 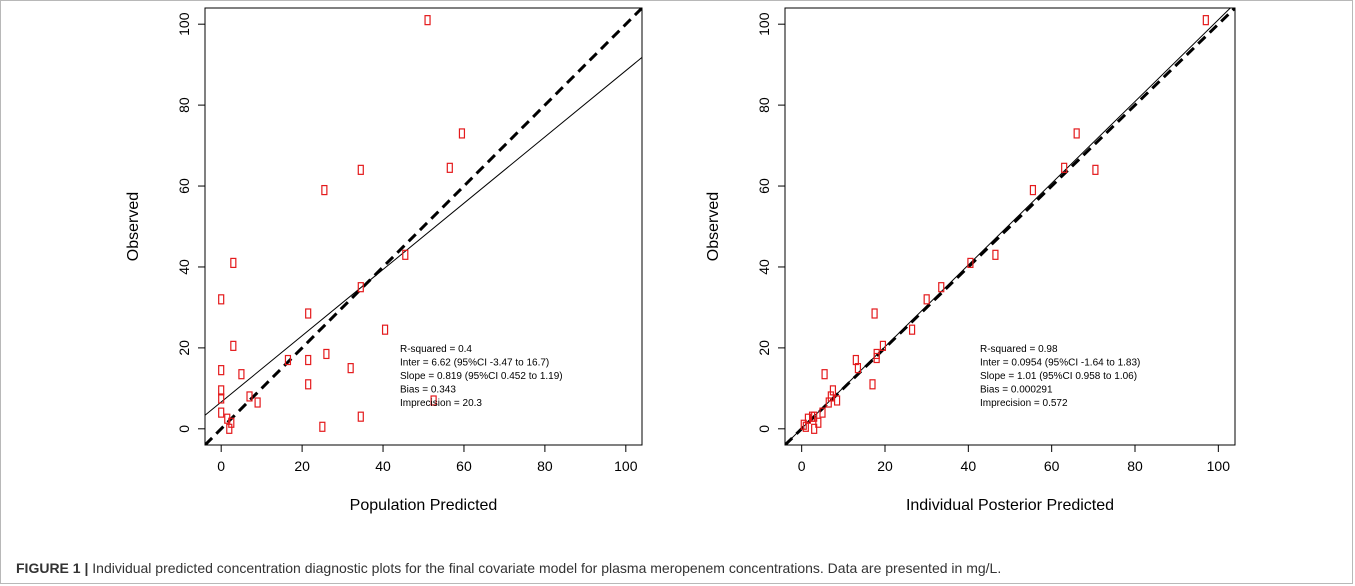 What do you see at coordinates (1058, 376) in the screenshot?
I see `stats-line: Slope = 1.01 (95%CI 0.958 to 1.06)` at bounding box center [1058, 376].